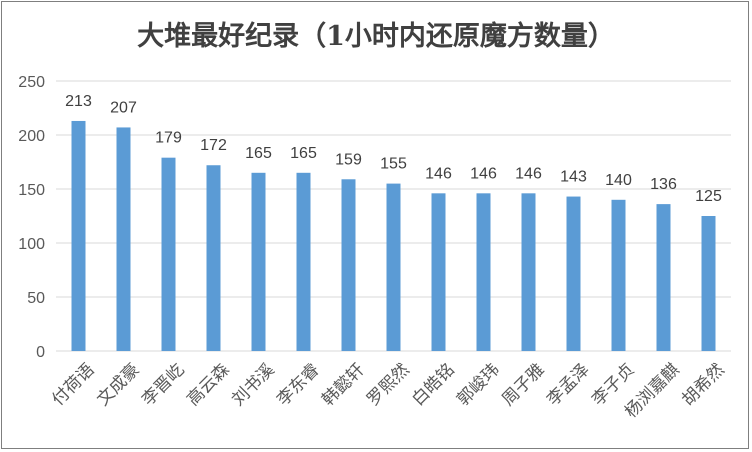 The image size is (752, 452). I want to click on y-tick-label: 100, so click(31, 244).